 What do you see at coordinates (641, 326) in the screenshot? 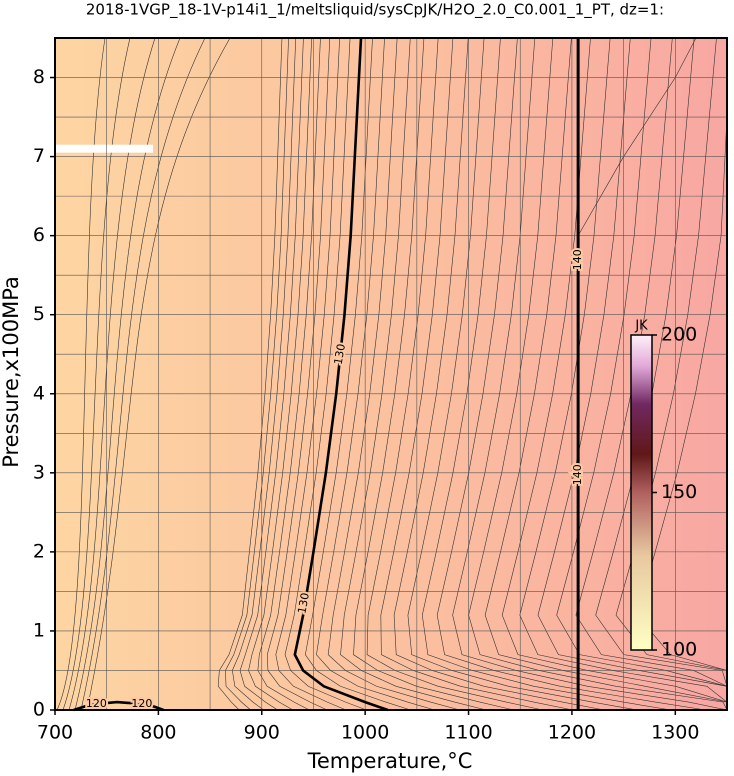
I see `colorbar-label: JK` at bounding box center [641, 326].